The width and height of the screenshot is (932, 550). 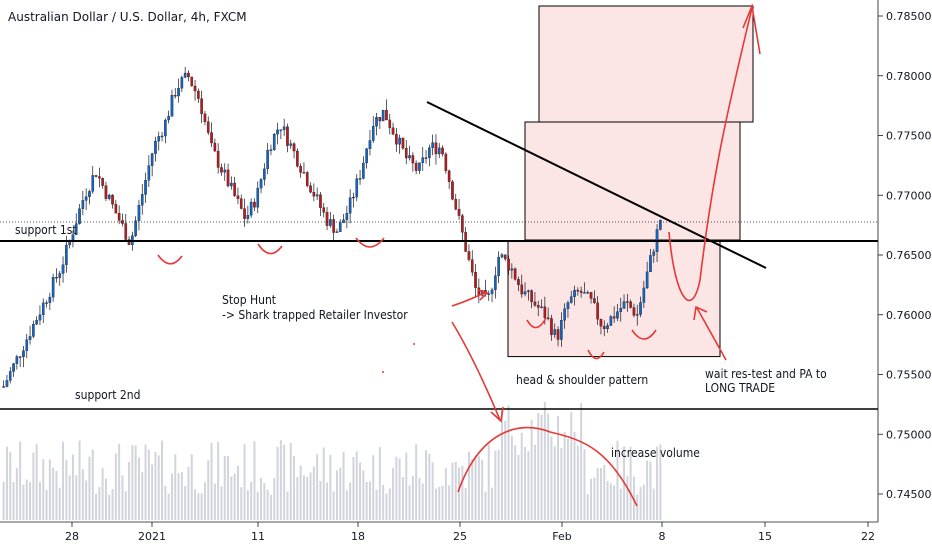 I want to click on x-tick-label: 11, so click(x=258, y=536).